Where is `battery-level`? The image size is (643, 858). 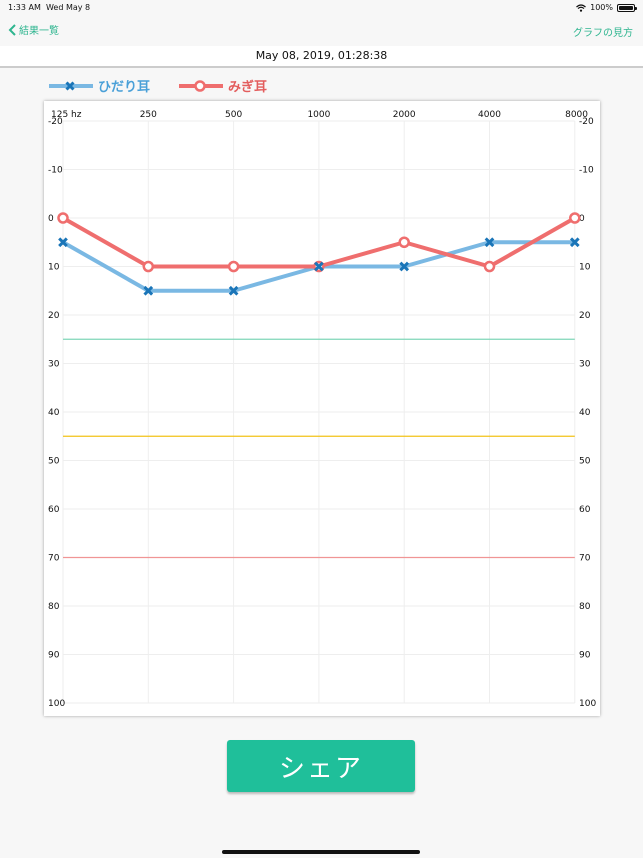
battery-level is located at coordinates (626, 8).